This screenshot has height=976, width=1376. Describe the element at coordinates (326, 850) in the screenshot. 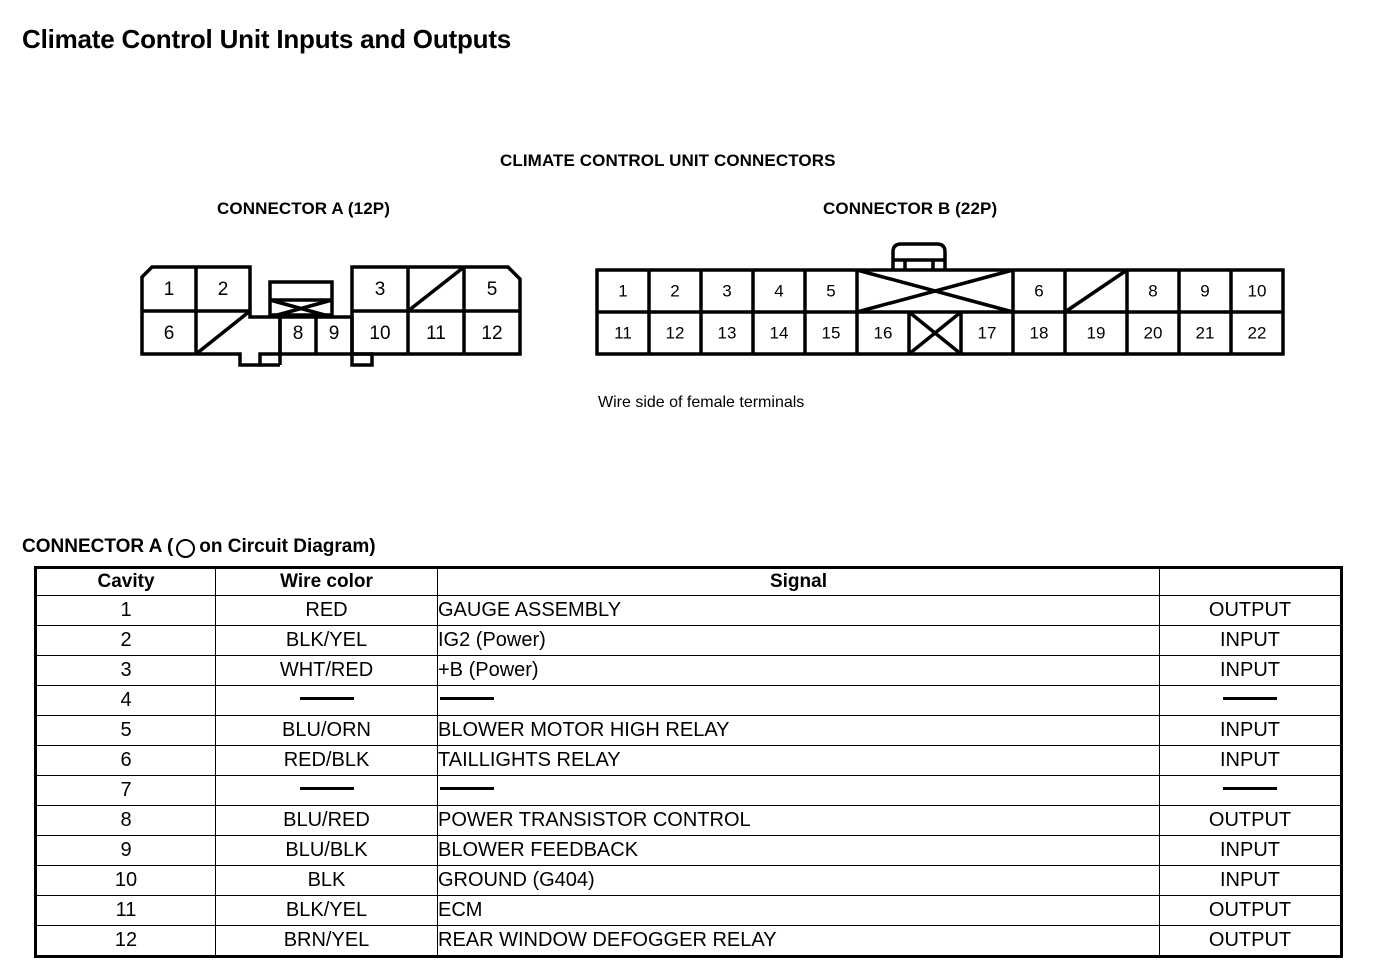

I see `cell-wire-color-9: BLU/BLK` at that location.